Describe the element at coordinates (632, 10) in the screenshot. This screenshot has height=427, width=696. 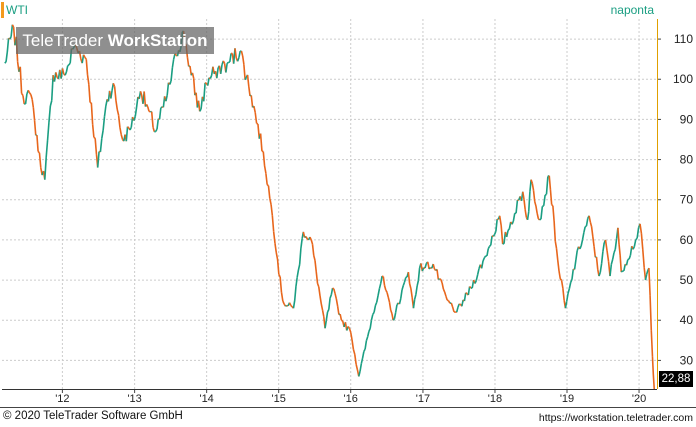
I see `period-label: naponta` at that location.